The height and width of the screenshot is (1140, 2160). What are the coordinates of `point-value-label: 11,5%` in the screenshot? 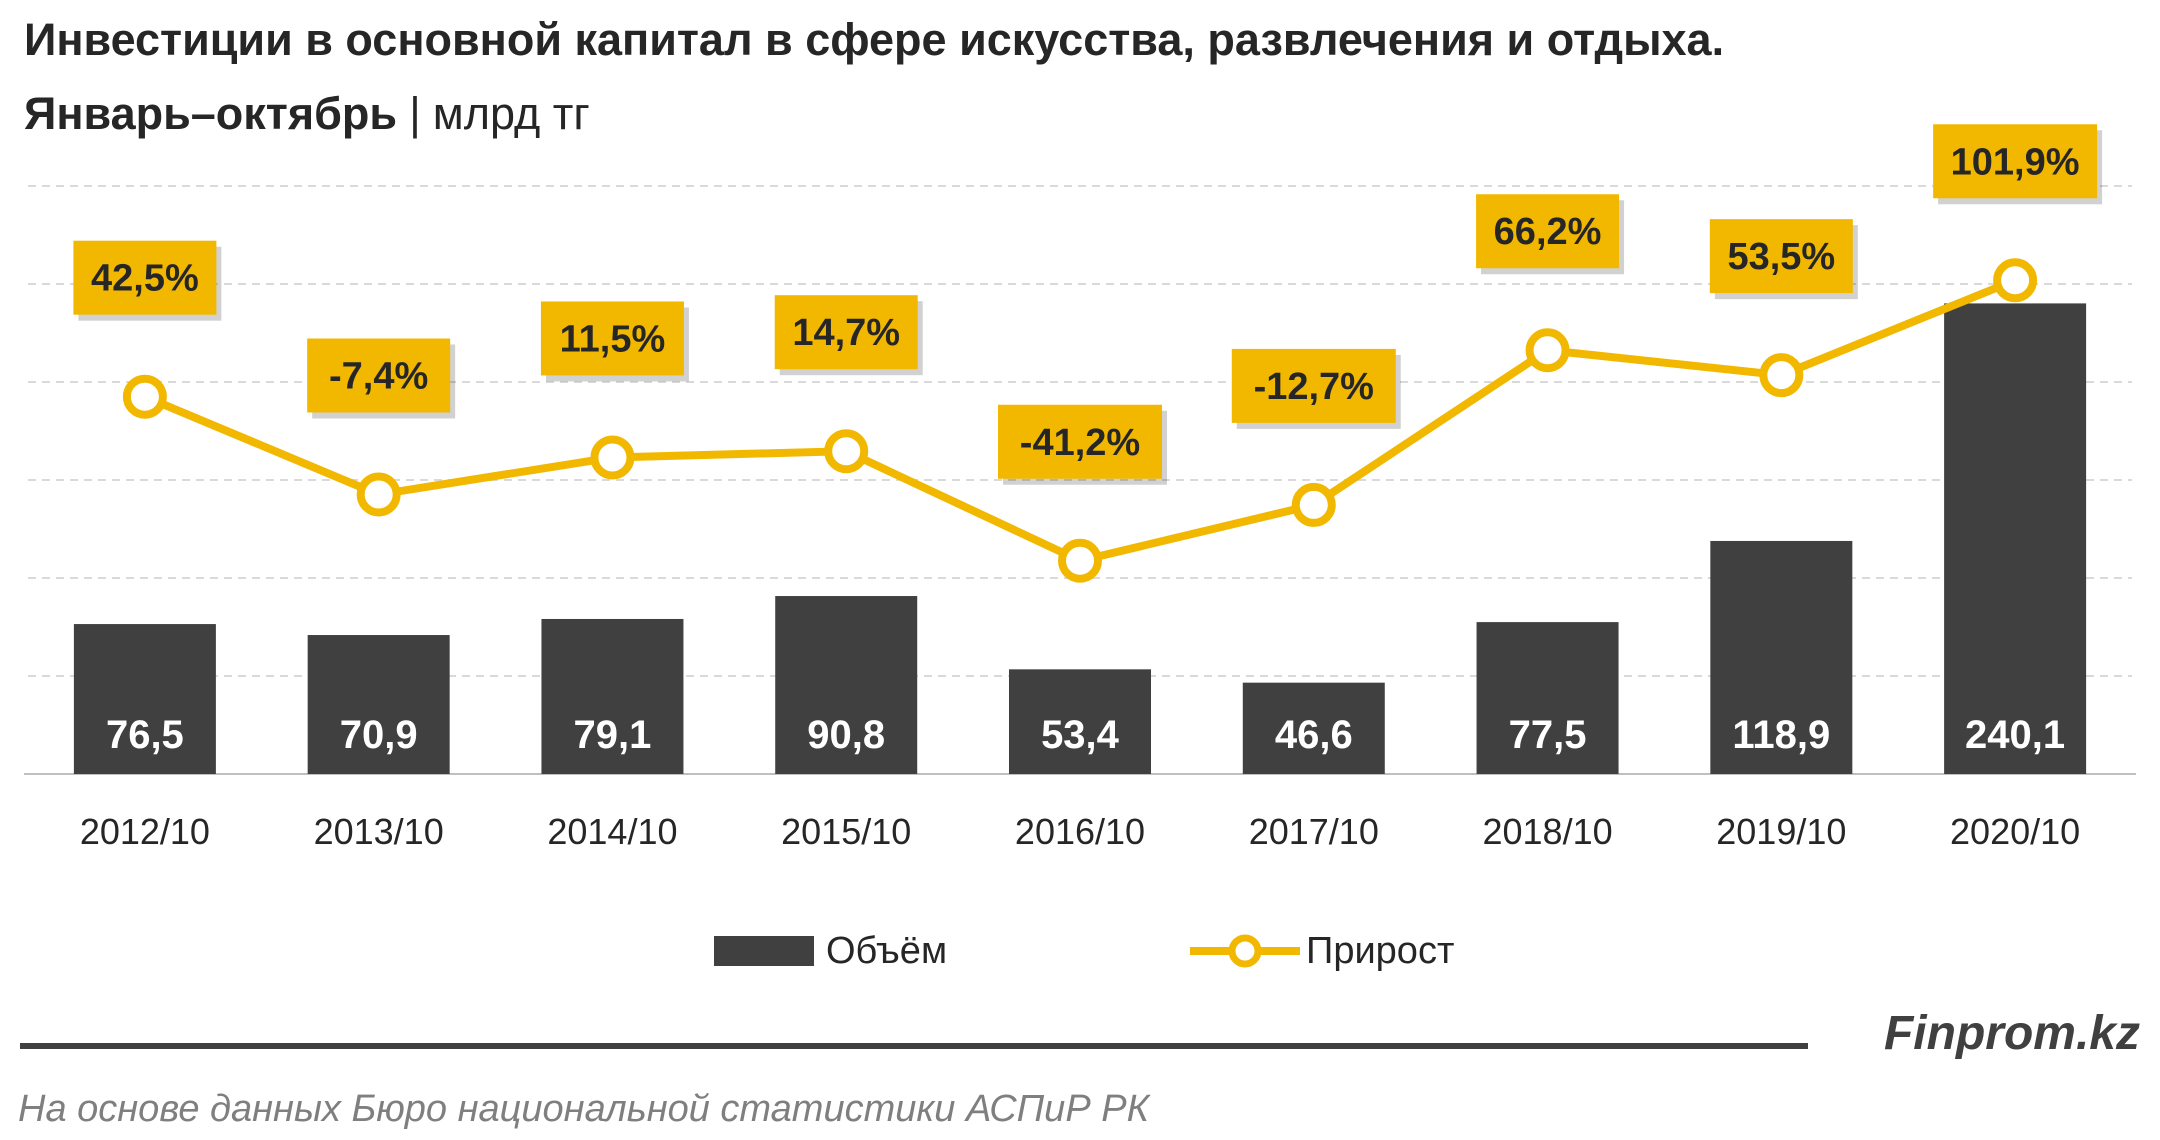 It's located at (613, 339).